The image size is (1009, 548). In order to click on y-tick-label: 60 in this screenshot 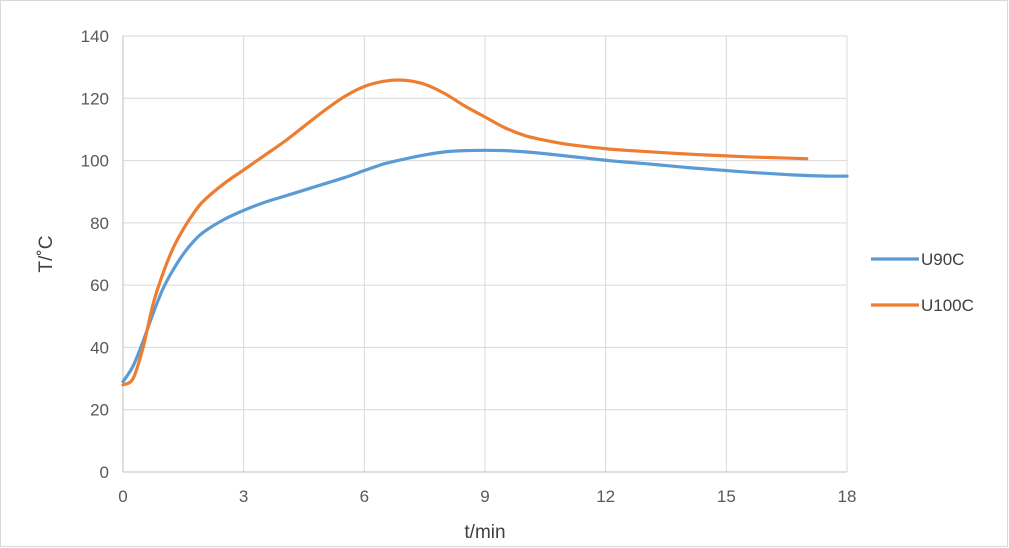, I will do `click(99, 285)`.